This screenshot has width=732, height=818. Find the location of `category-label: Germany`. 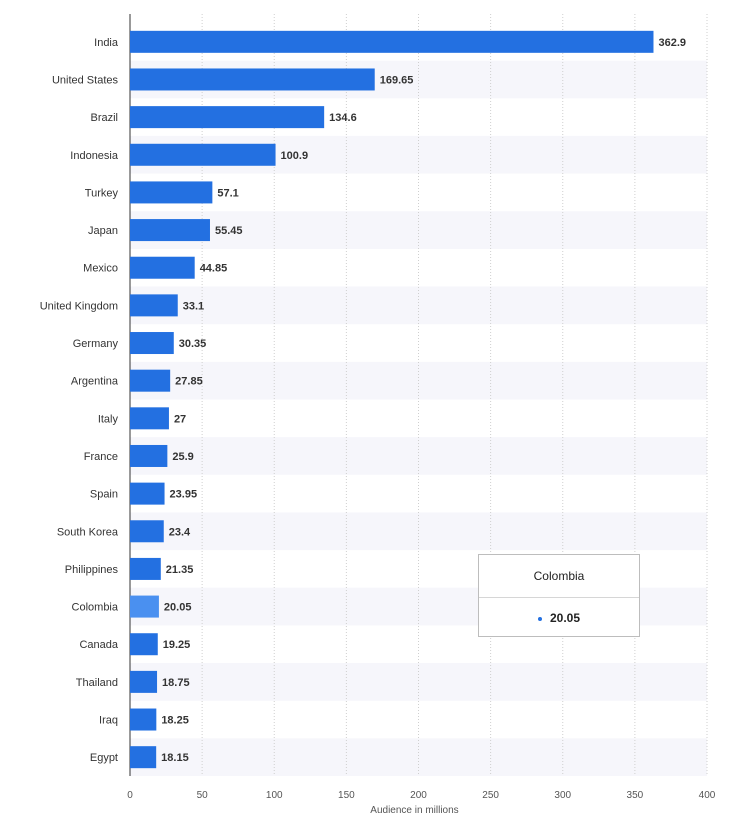

category-label: Germany is located at coordinates (96, 344).